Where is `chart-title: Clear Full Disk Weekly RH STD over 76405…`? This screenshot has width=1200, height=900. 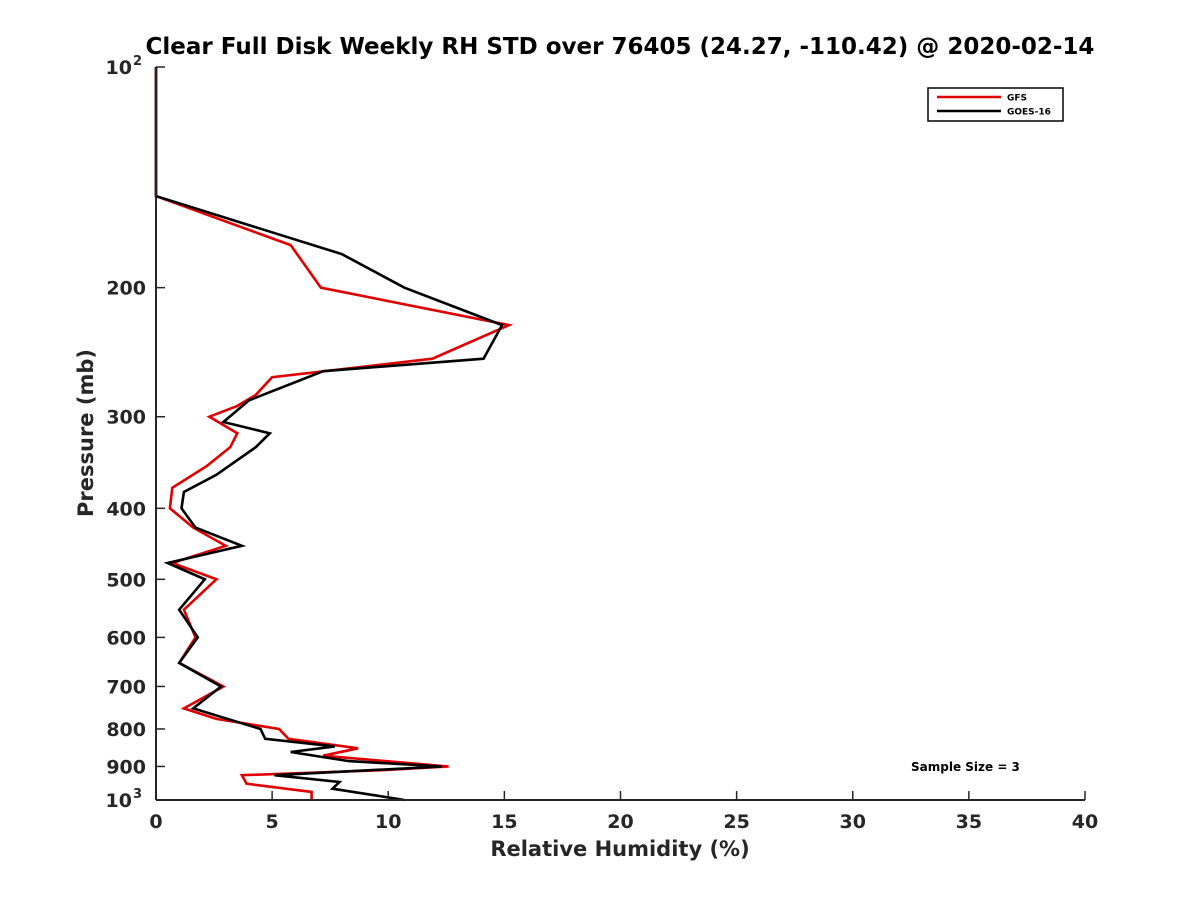
chart-title: Clear Full Disk Weekly RH STD over 76405… is located at coordinates (620, 47).